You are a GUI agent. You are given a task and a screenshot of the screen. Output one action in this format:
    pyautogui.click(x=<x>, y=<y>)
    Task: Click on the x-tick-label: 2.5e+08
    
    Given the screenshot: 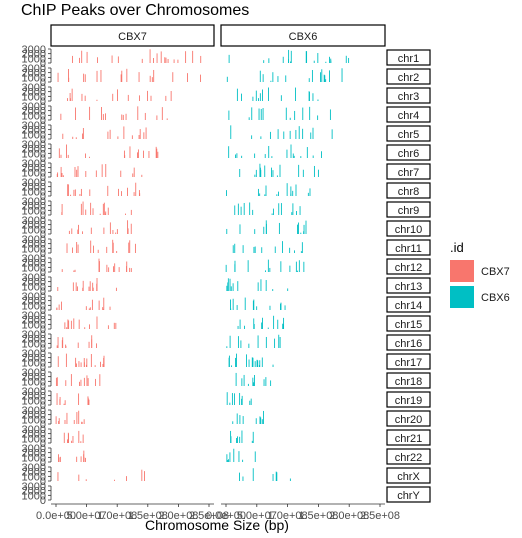 What is the action you would take?
    pyautogui.click(x=209, y=516)
    